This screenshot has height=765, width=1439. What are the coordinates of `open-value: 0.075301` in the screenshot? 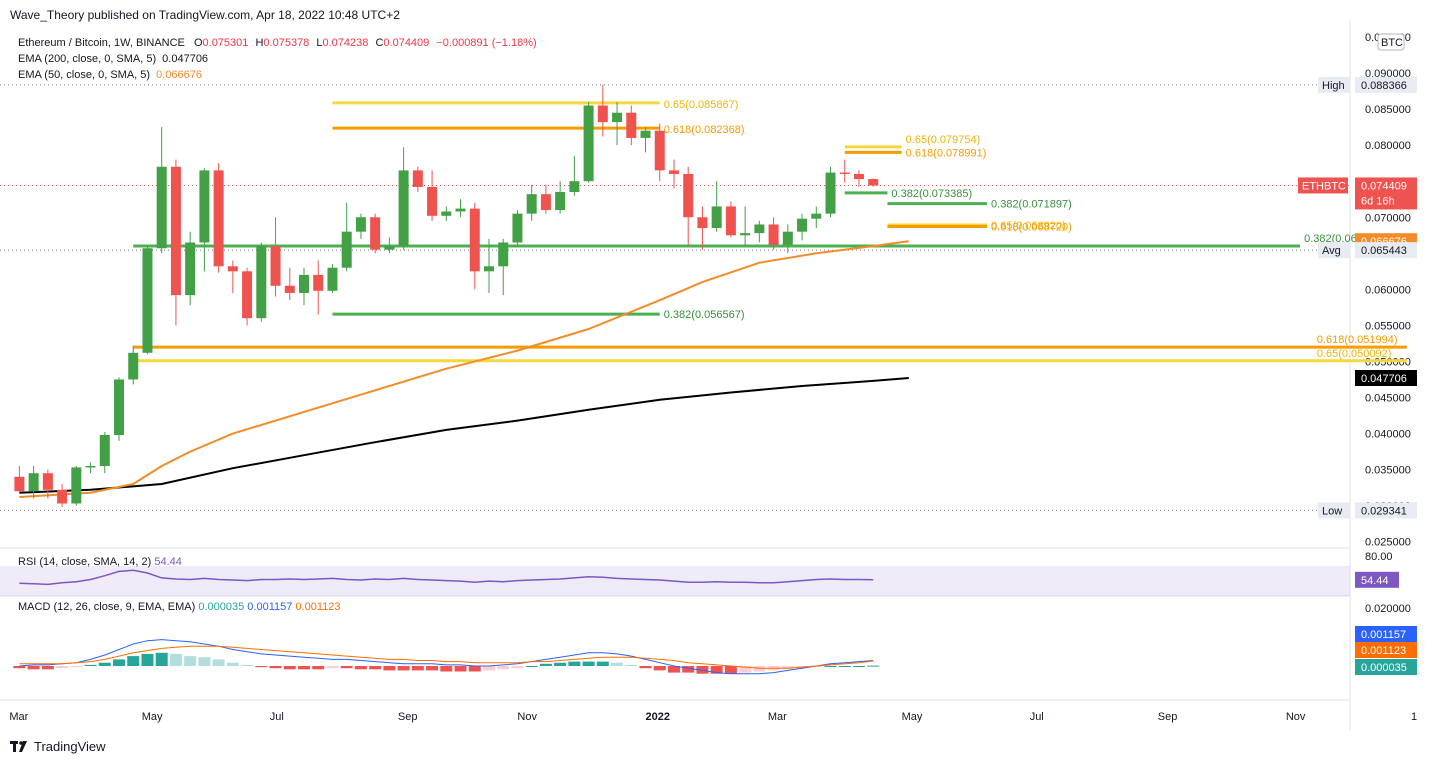 It's located at (225, 43).